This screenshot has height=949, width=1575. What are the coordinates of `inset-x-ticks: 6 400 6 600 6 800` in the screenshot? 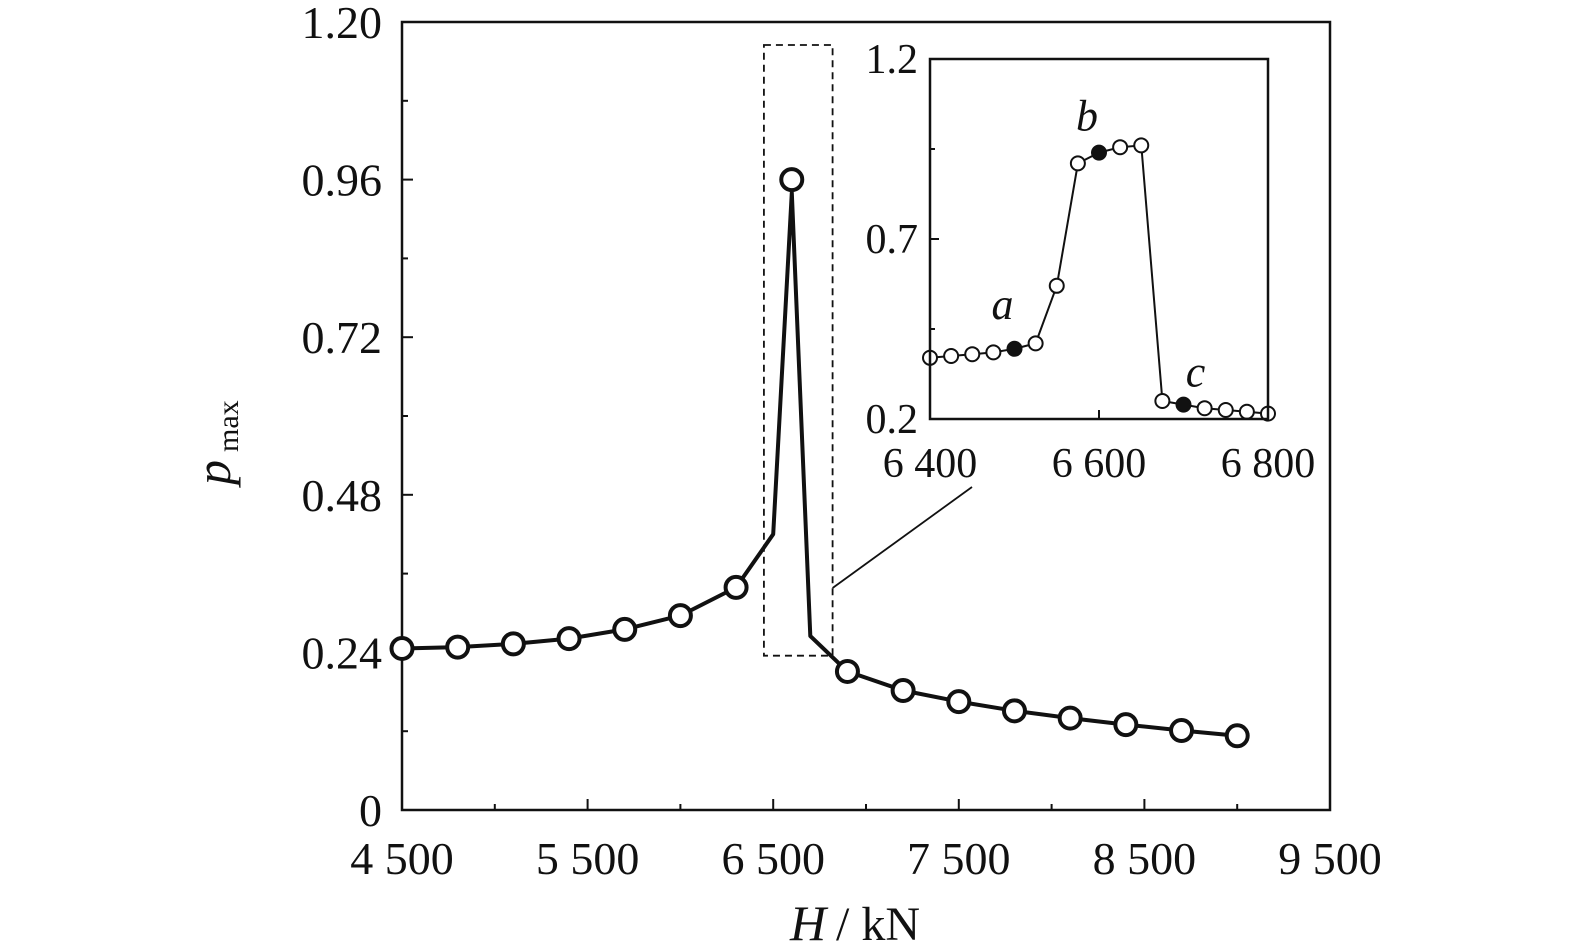 It's located at (1099, 448).